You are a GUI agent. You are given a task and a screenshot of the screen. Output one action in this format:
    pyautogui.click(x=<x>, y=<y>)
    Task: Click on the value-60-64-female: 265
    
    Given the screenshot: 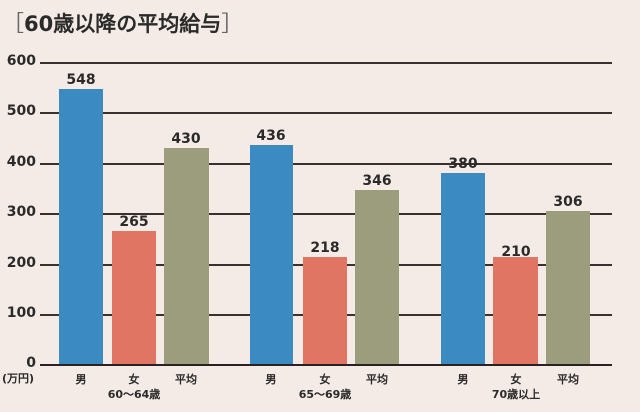 What is the action you would take?
    pyautogui.click(x=134, y=222)
    